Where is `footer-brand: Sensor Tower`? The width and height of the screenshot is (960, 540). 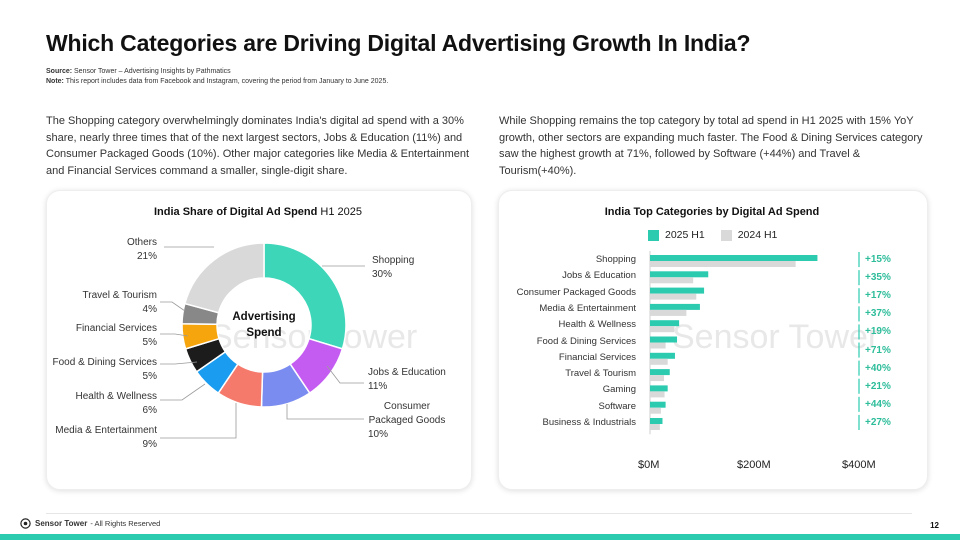 footer-brand: Sensor Tower is located at coordinates (61, 523).